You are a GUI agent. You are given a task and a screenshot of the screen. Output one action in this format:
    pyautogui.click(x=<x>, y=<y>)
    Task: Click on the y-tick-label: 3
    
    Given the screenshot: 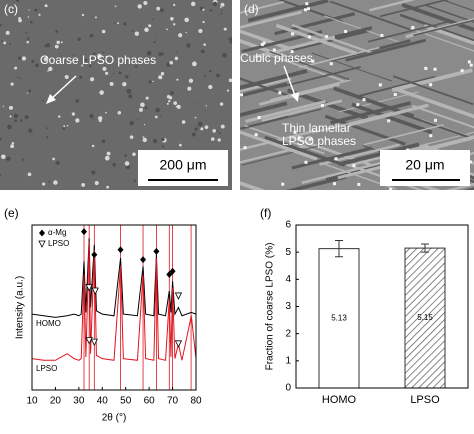 What is the action you would take?
    pyautogui.click(x=288, y=306)
    